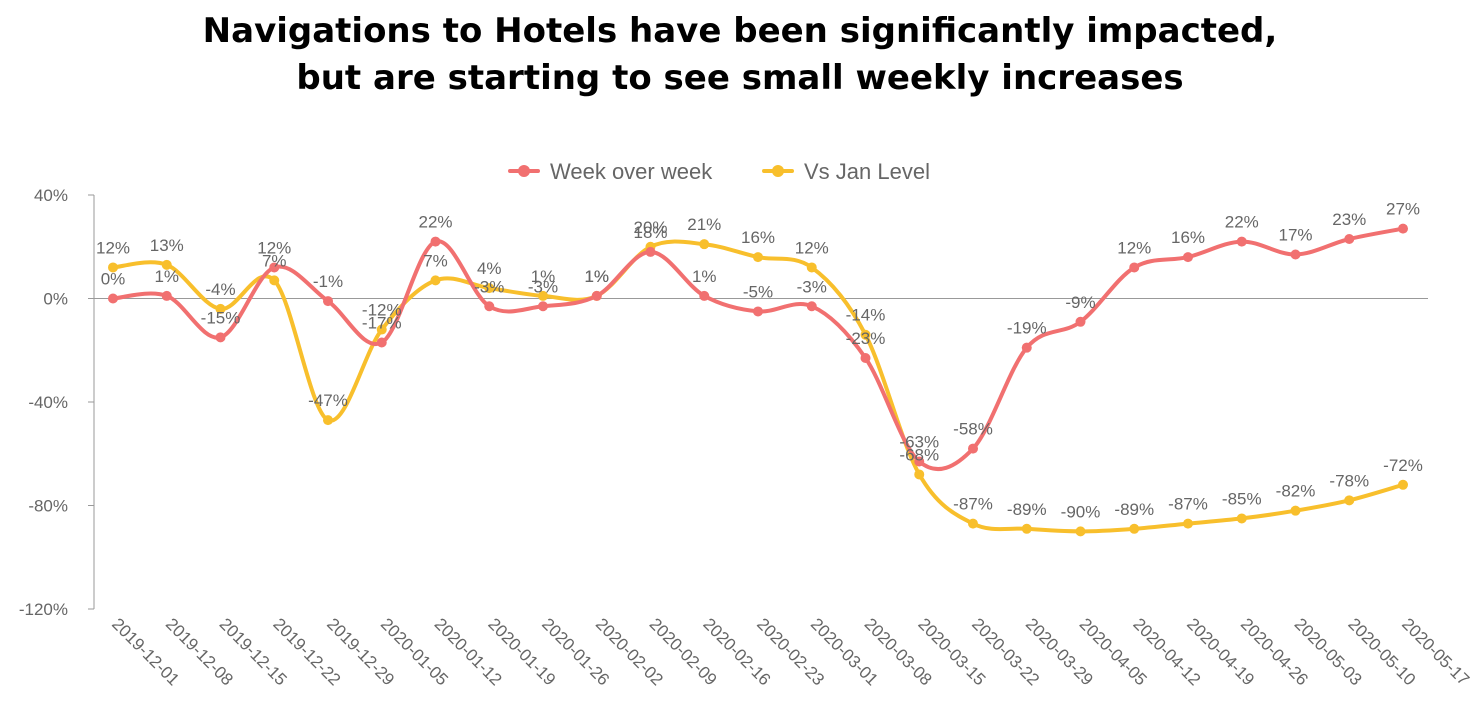 The width and height of the screenshot is (1480, 727). I want to click on data-label-vs-jan-level: -87%, so click(973, 504).